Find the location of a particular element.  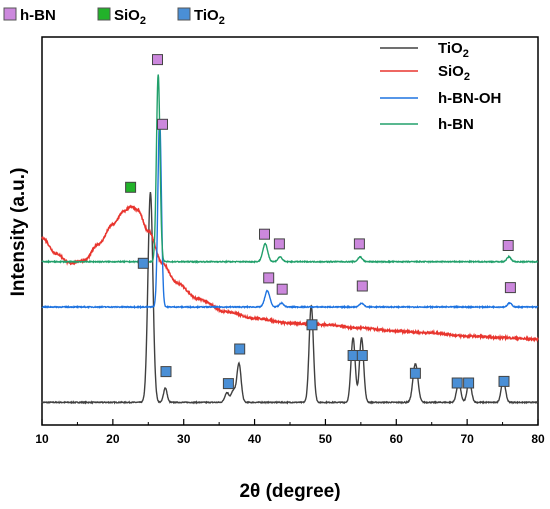

x-axis-title: 2θ (degree) is located at coordinates (289, 491).